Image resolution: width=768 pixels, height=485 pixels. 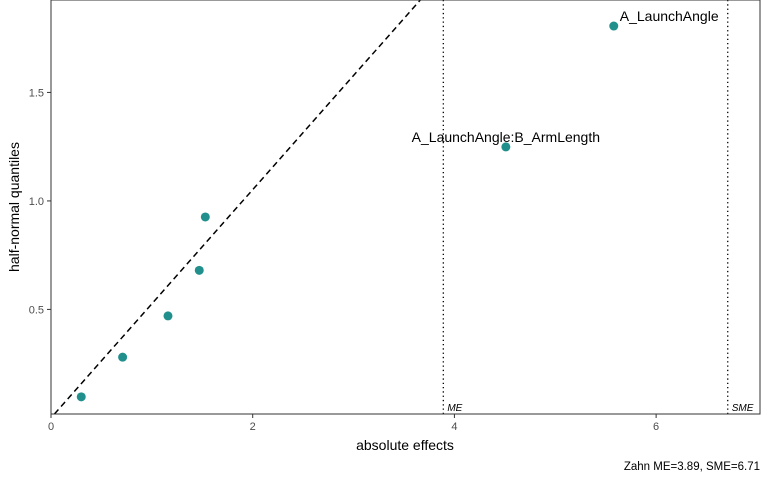 What do you see at coordinates (454, 427) in the screenshot?
I see `x-tick-label: 4` at bounding box center [454, 427].